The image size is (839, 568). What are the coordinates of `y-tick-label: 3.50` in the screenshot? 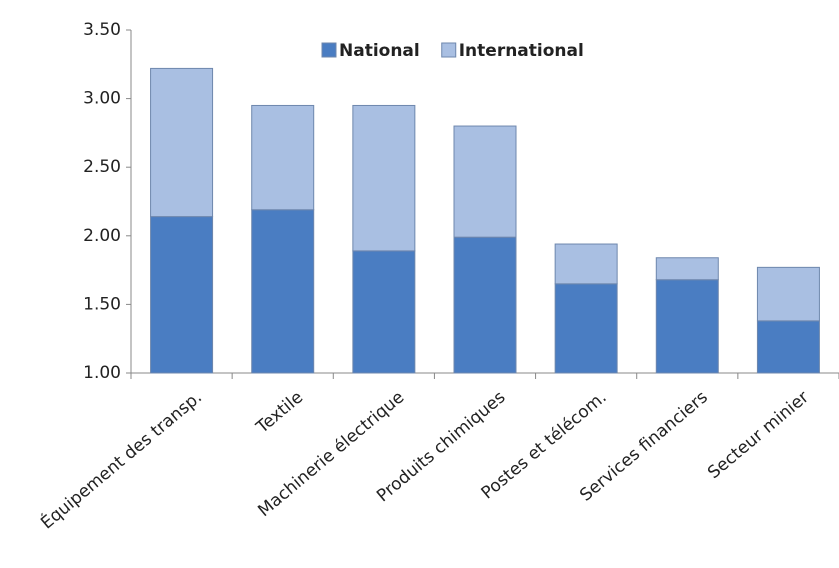 It's located at (102, 30).